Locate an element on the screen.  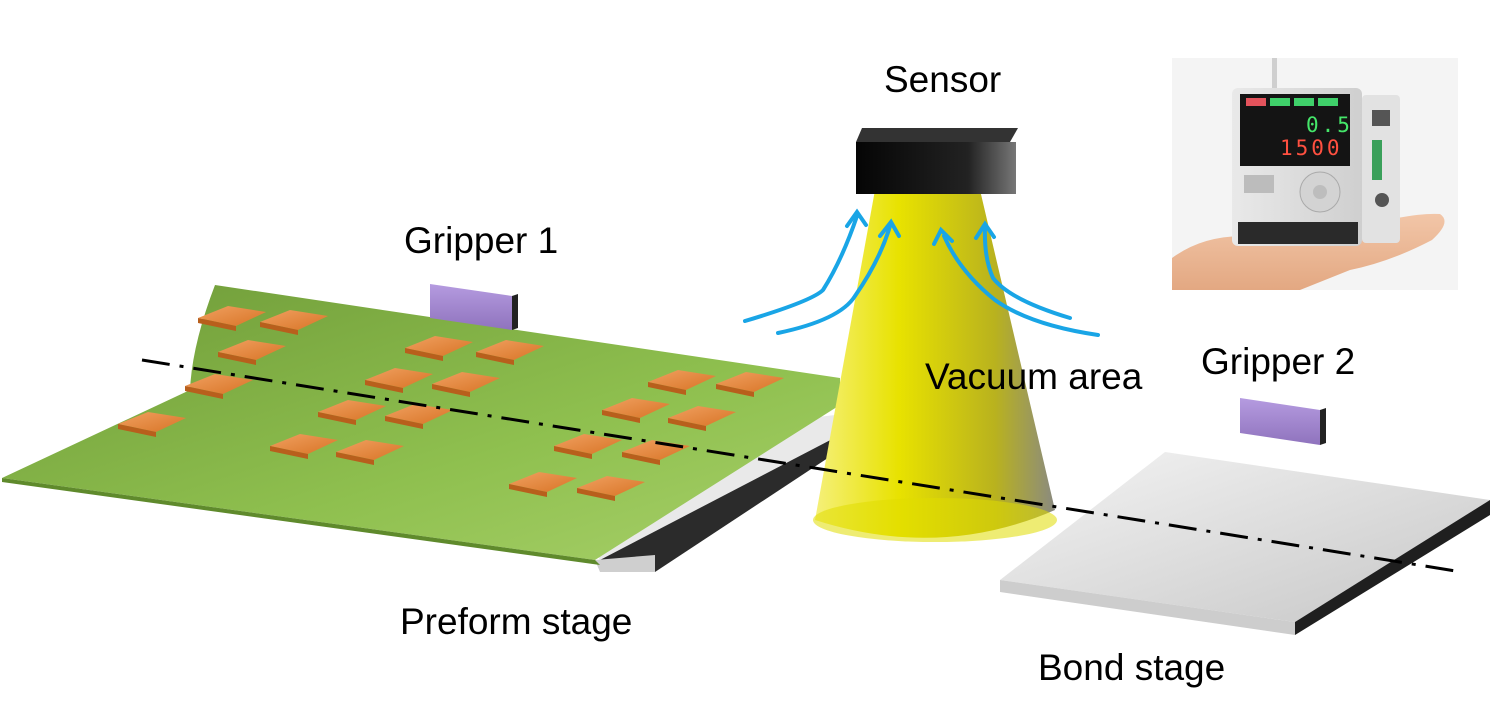
preform-stage-label: Preform stage is located at coordinates (516, 621).